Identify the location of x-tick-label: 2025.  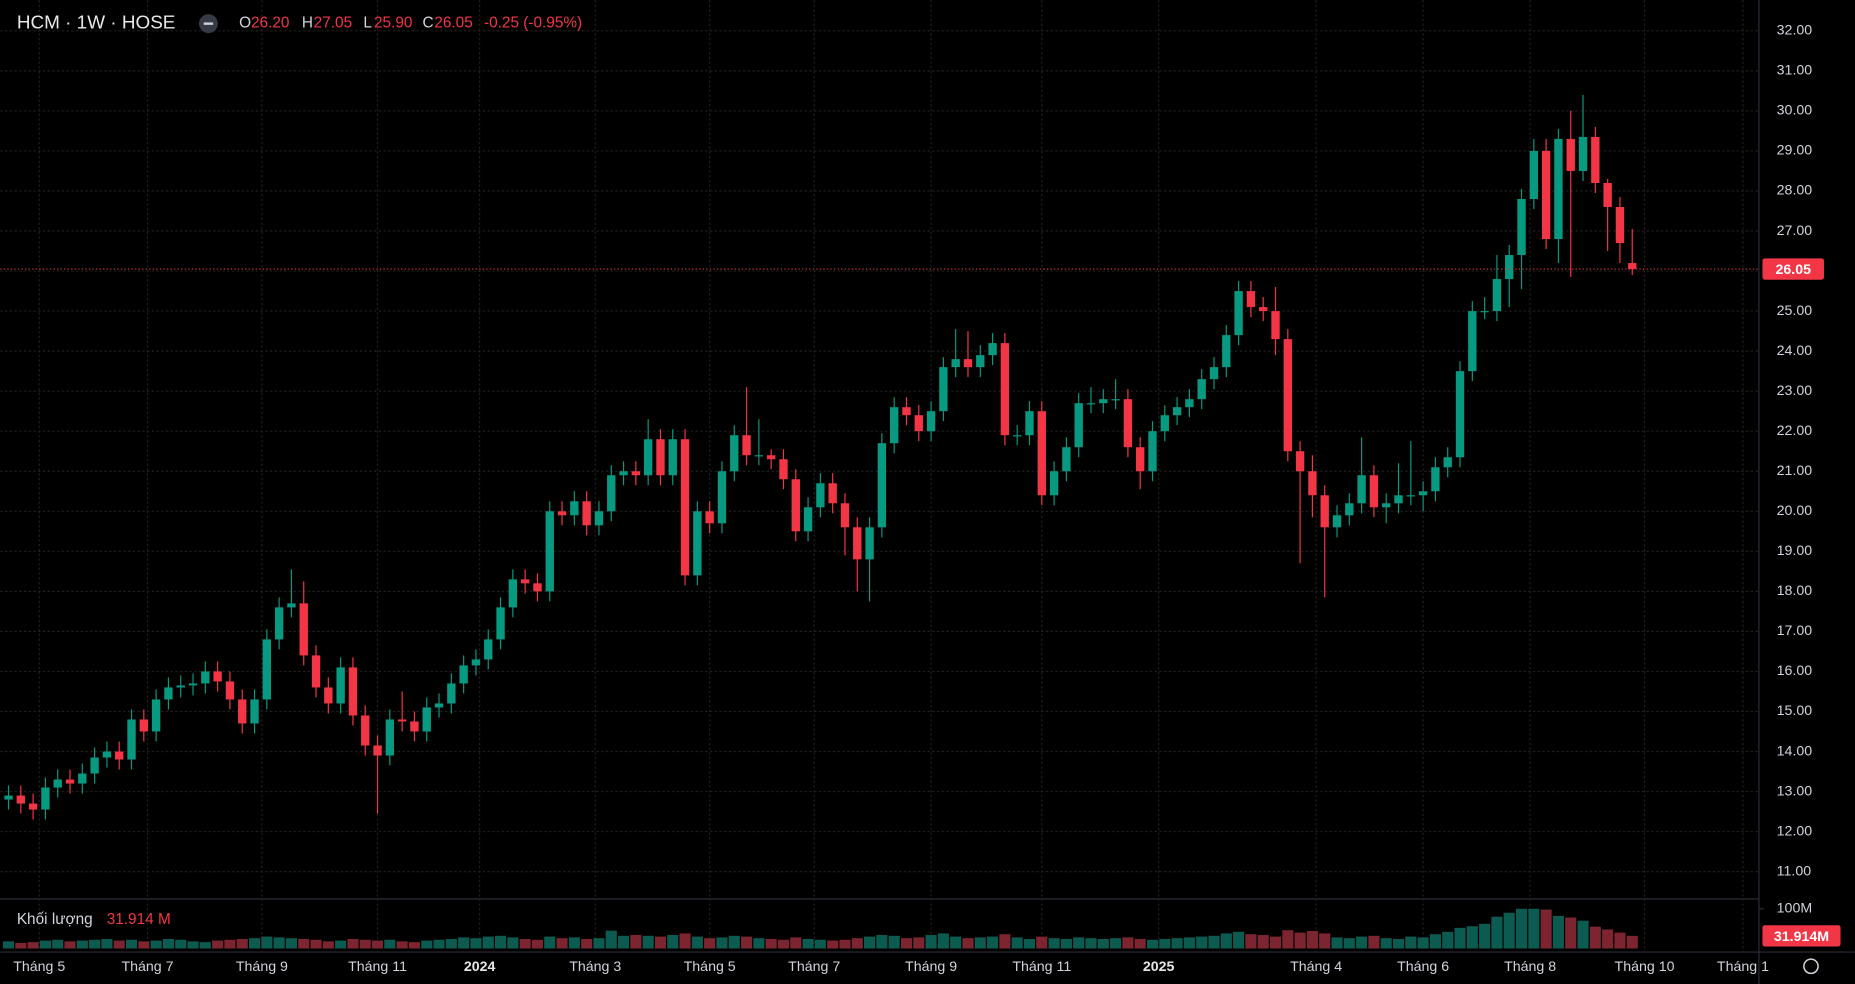
(1159, 967).